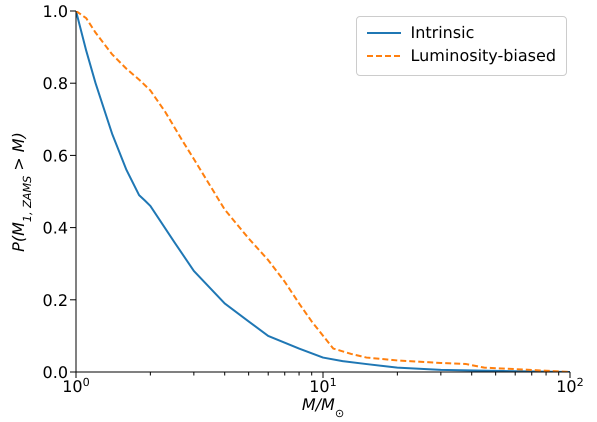 This screenshot has height=422, width=597. I want to click on y-tick-label: 0.8, so click(55, 84).